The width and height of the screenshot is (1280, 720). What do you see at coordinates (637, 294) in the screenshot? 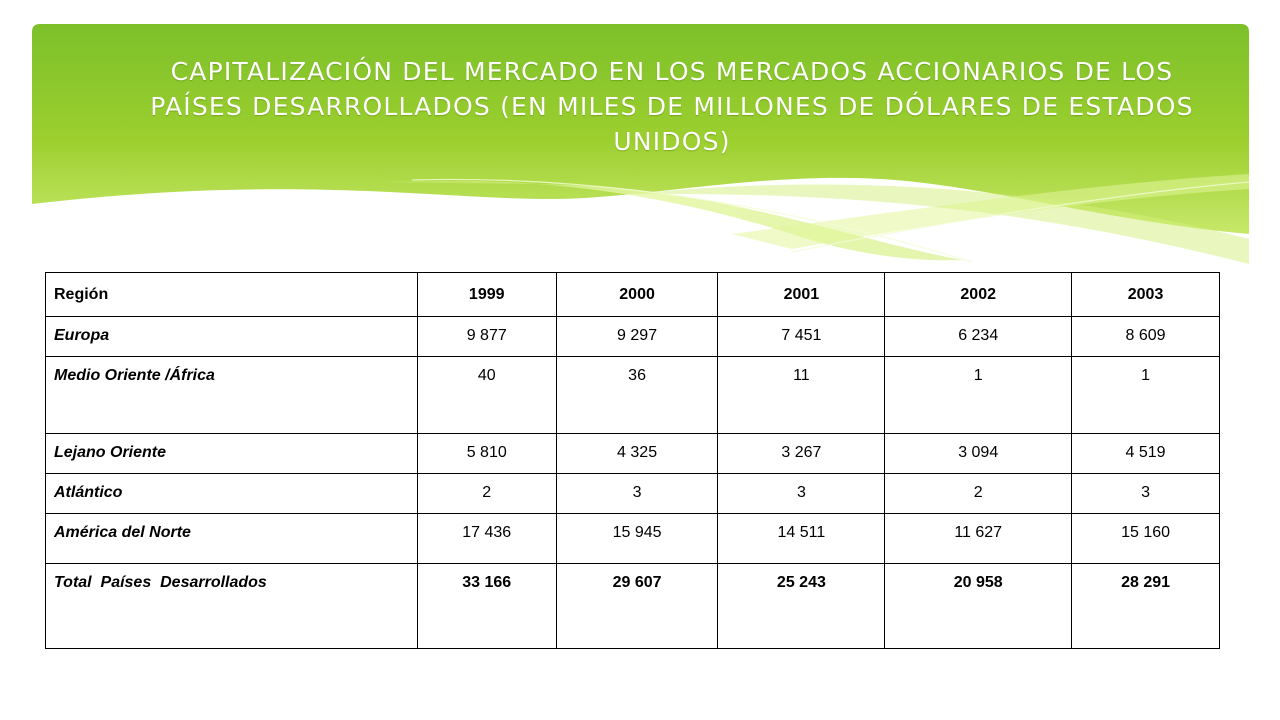
I see `header-year-2000: 2000` at bounding box center [637, 294].